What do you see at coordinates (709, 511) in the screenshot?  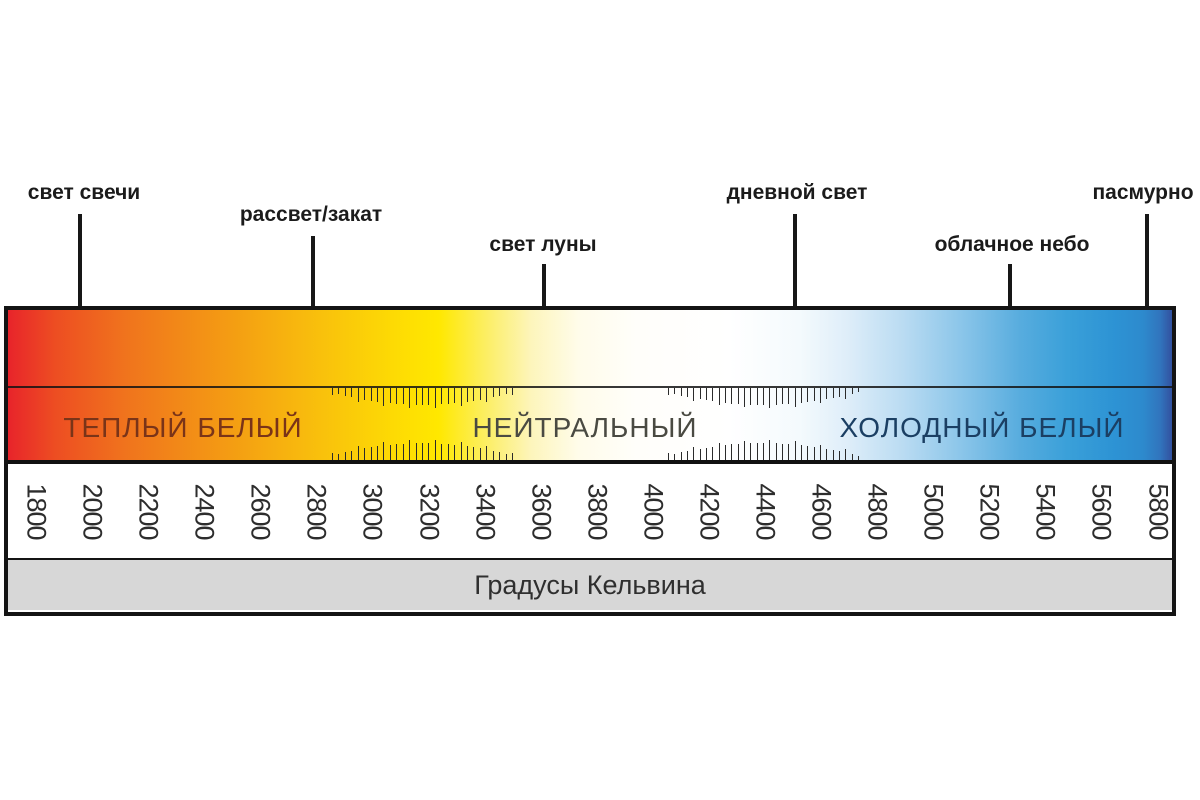 I see `kelvin-scale-value: 4200` at bounding box center [709, 511].